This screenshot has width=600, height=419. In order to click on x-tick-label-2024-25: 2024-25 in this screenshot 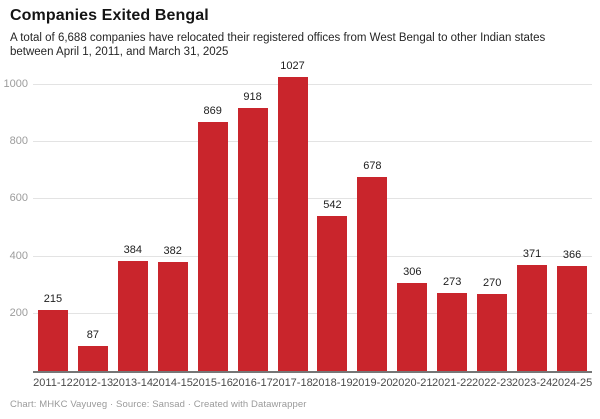, I will do `click(572, 383)`.